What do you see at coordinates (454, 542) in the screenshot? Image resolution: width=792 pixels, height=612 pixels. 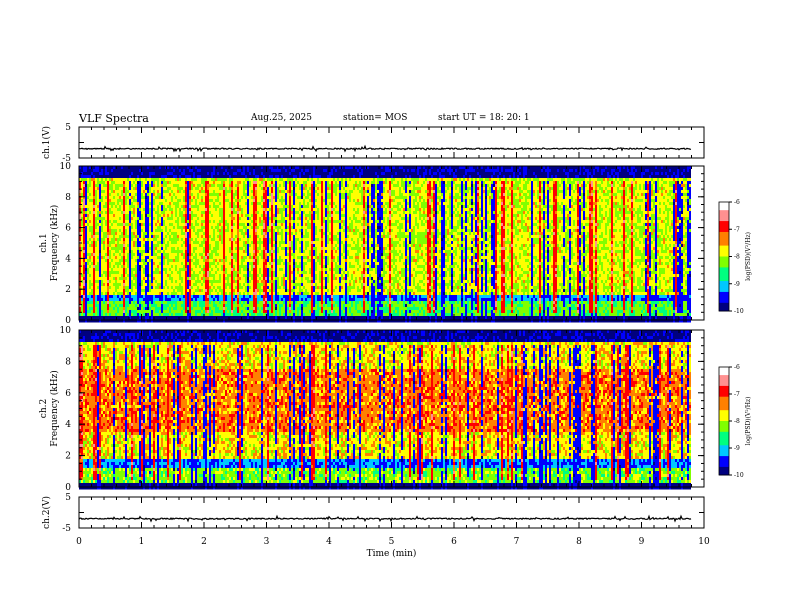 I see `xtick-label: 6` at bounding box center [454, 542].